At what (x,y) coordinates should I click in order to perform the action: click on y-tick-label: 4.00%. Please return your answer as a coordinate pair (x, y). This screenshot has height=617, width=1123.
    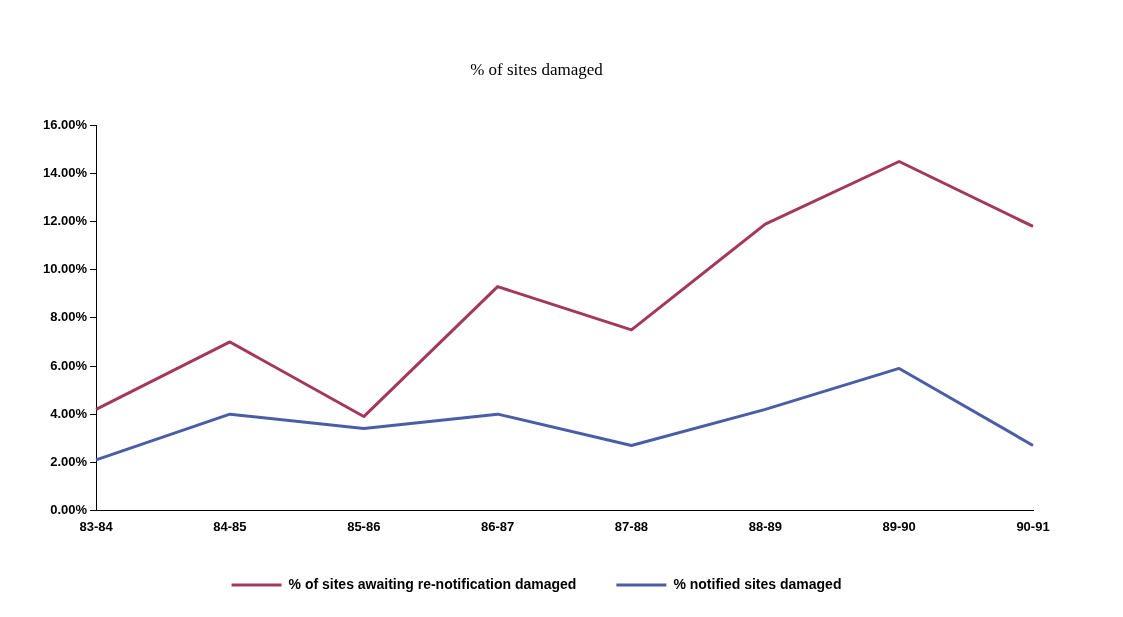
    Looking at the image, I should click on (69, 413).